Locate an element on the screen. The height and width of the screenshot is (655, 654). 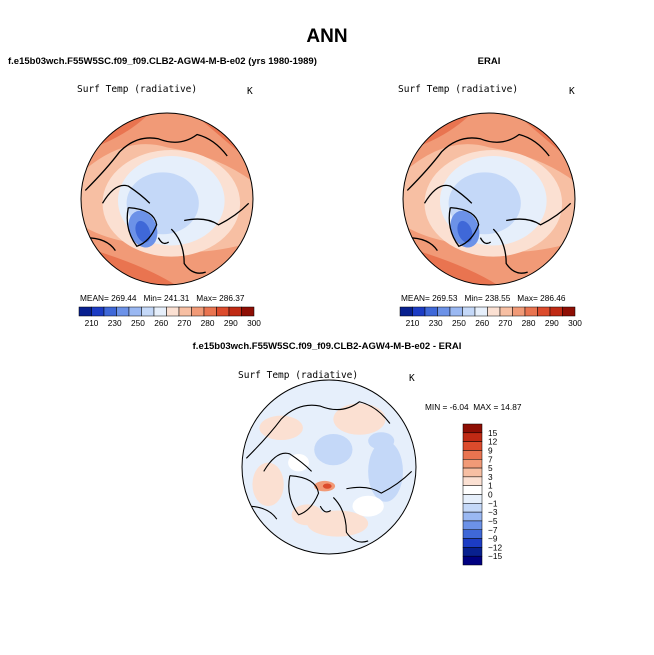
difference-map-border is located at coordinates (329, 467).